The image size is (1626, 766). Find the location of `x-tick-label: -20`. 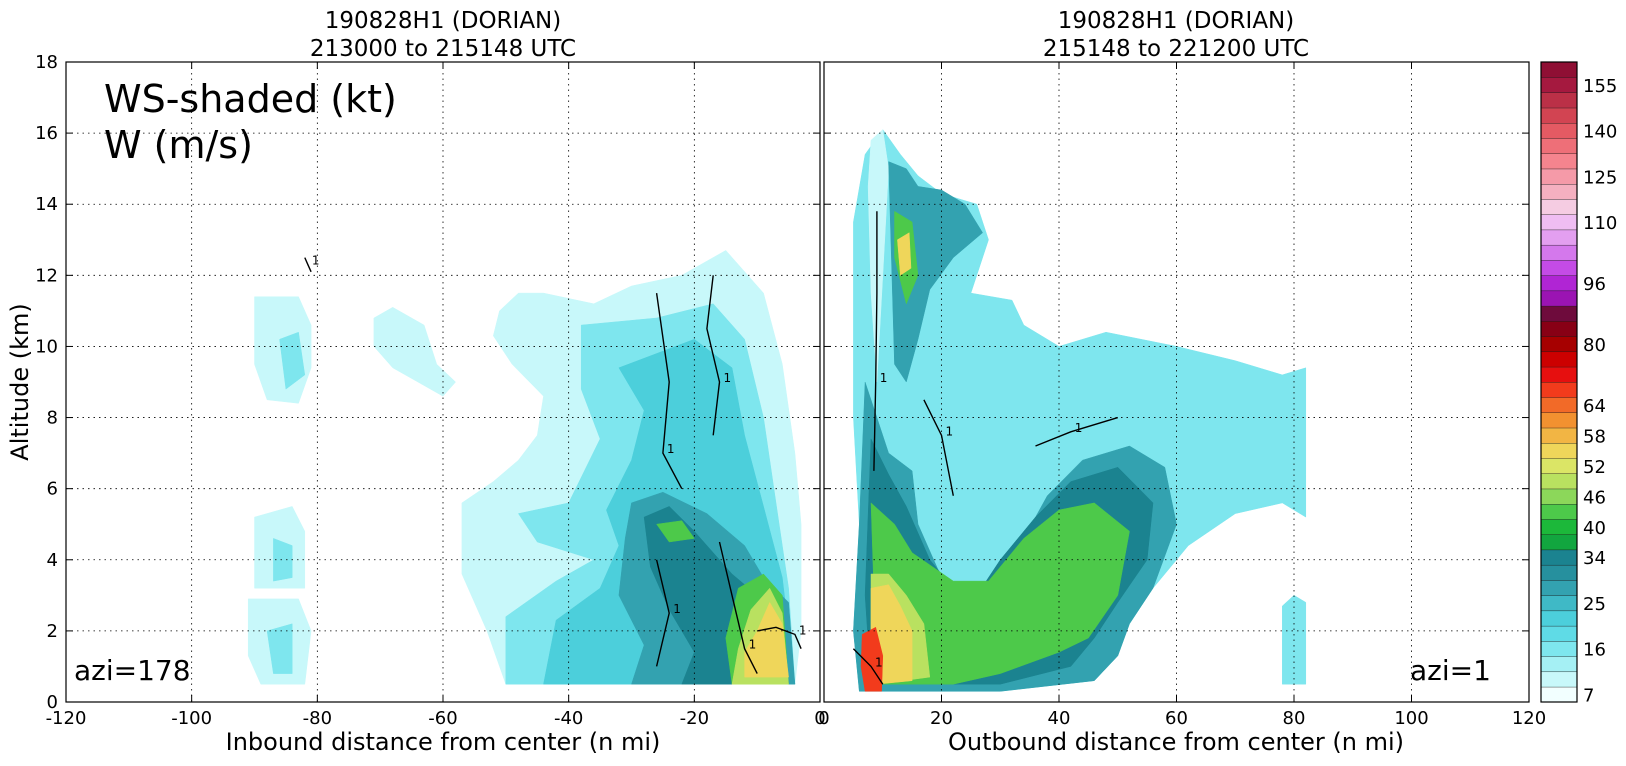

x-tick-label: -20 is located at coordinates (694, 718).